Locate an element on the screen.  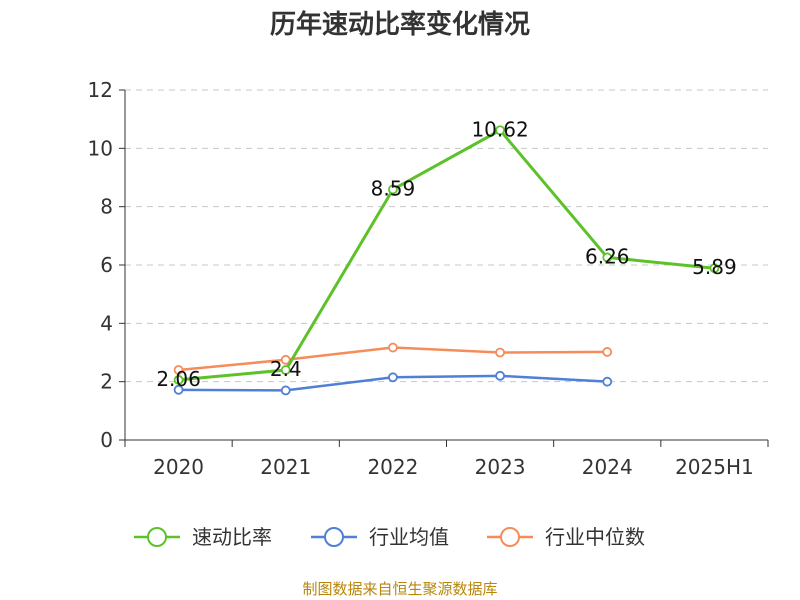
y-tick-label: 6 is located at coordinates (106, 265).